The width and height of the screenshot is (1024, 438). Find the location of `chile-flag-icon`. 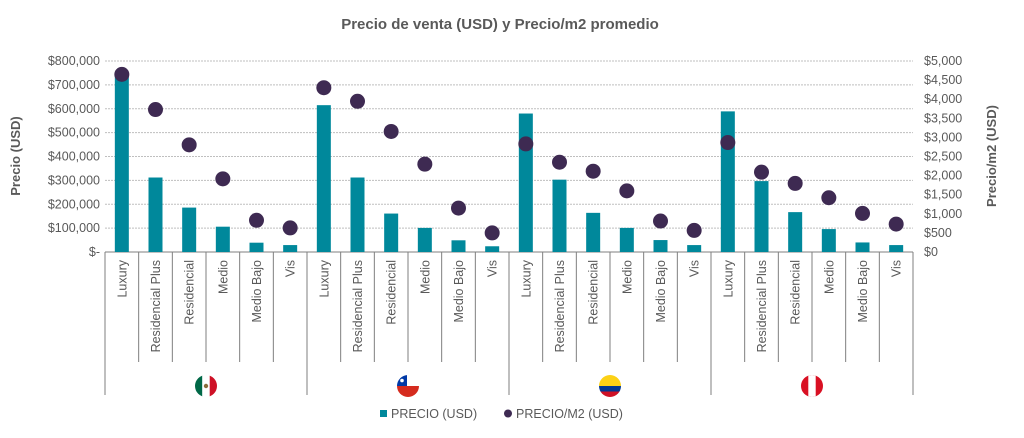

chile-flag-icon is located at coordinates (408, 386).